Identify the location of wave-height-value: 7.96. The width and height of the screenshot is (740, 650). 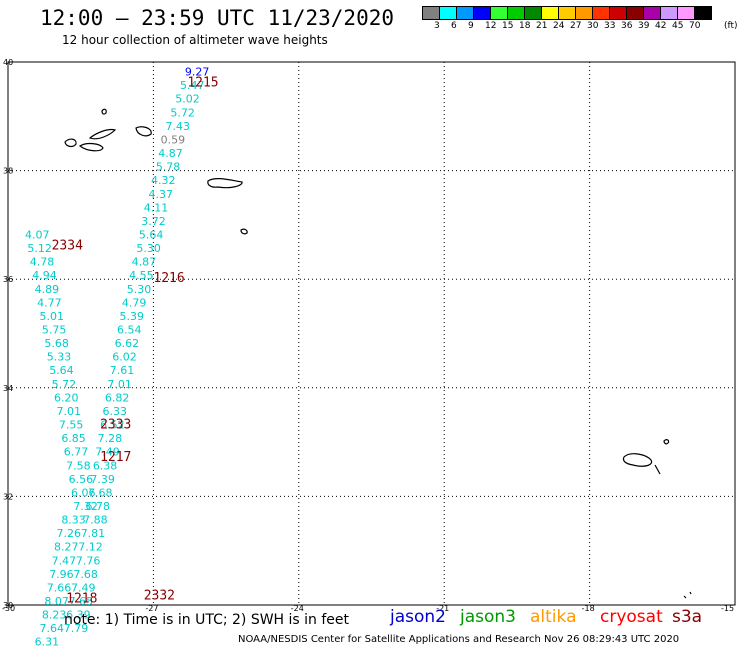
(61, 574).